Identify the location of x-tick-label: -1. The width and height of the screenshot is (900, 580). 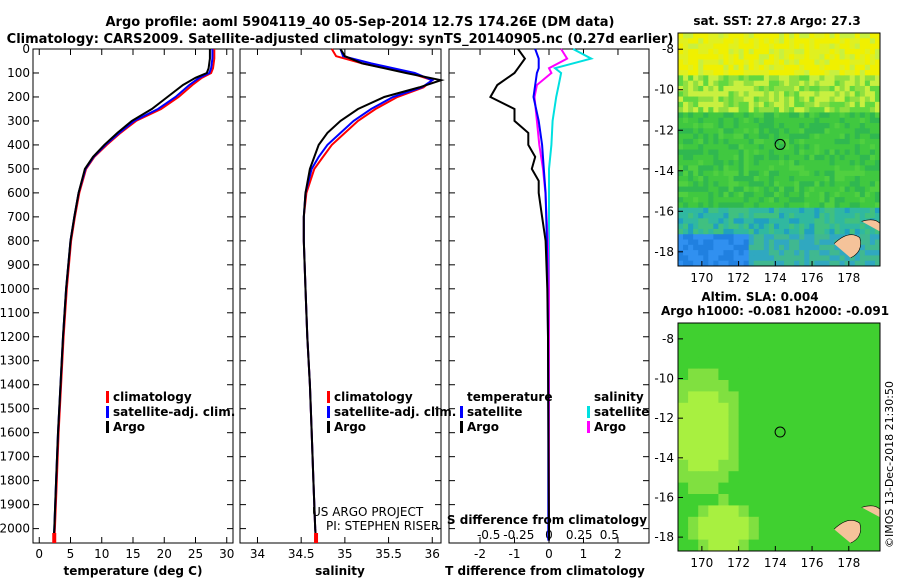
(515, 554).